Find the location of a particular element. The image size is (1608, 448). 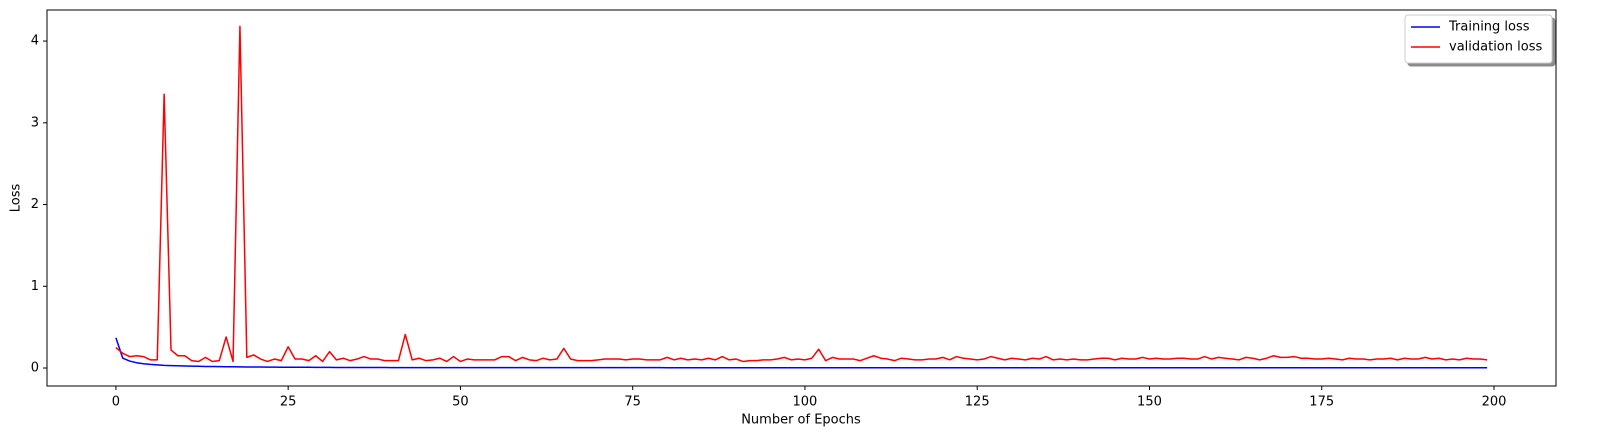

x-tick-label: 150 is located at coordinates (1149, 402).